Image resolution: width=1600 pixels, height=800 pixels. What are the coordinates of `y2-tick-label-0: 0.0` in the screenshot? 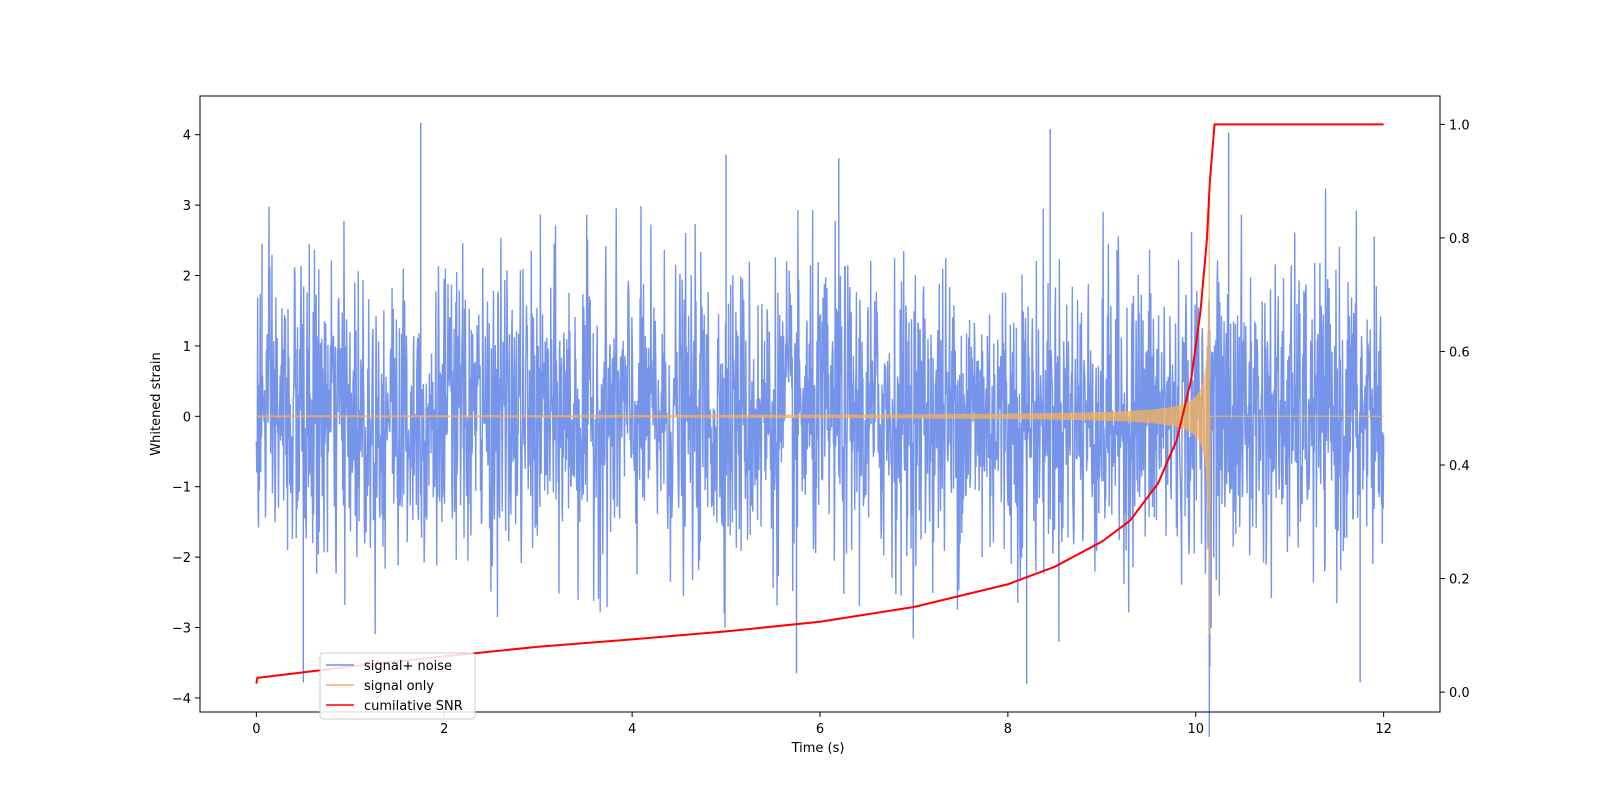 It's located at (1459, 693).